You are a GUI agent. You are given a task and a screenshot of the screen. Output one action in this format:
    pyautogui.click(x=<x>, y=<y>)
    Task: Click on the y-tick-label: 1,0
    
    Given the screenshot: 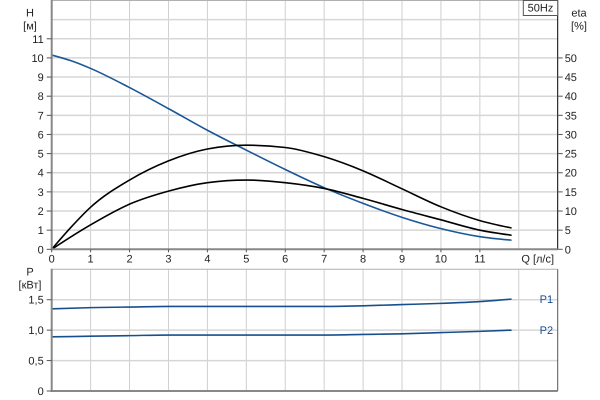 What is the action you would take?
    pyautogui.click(x=36, y=331)
    